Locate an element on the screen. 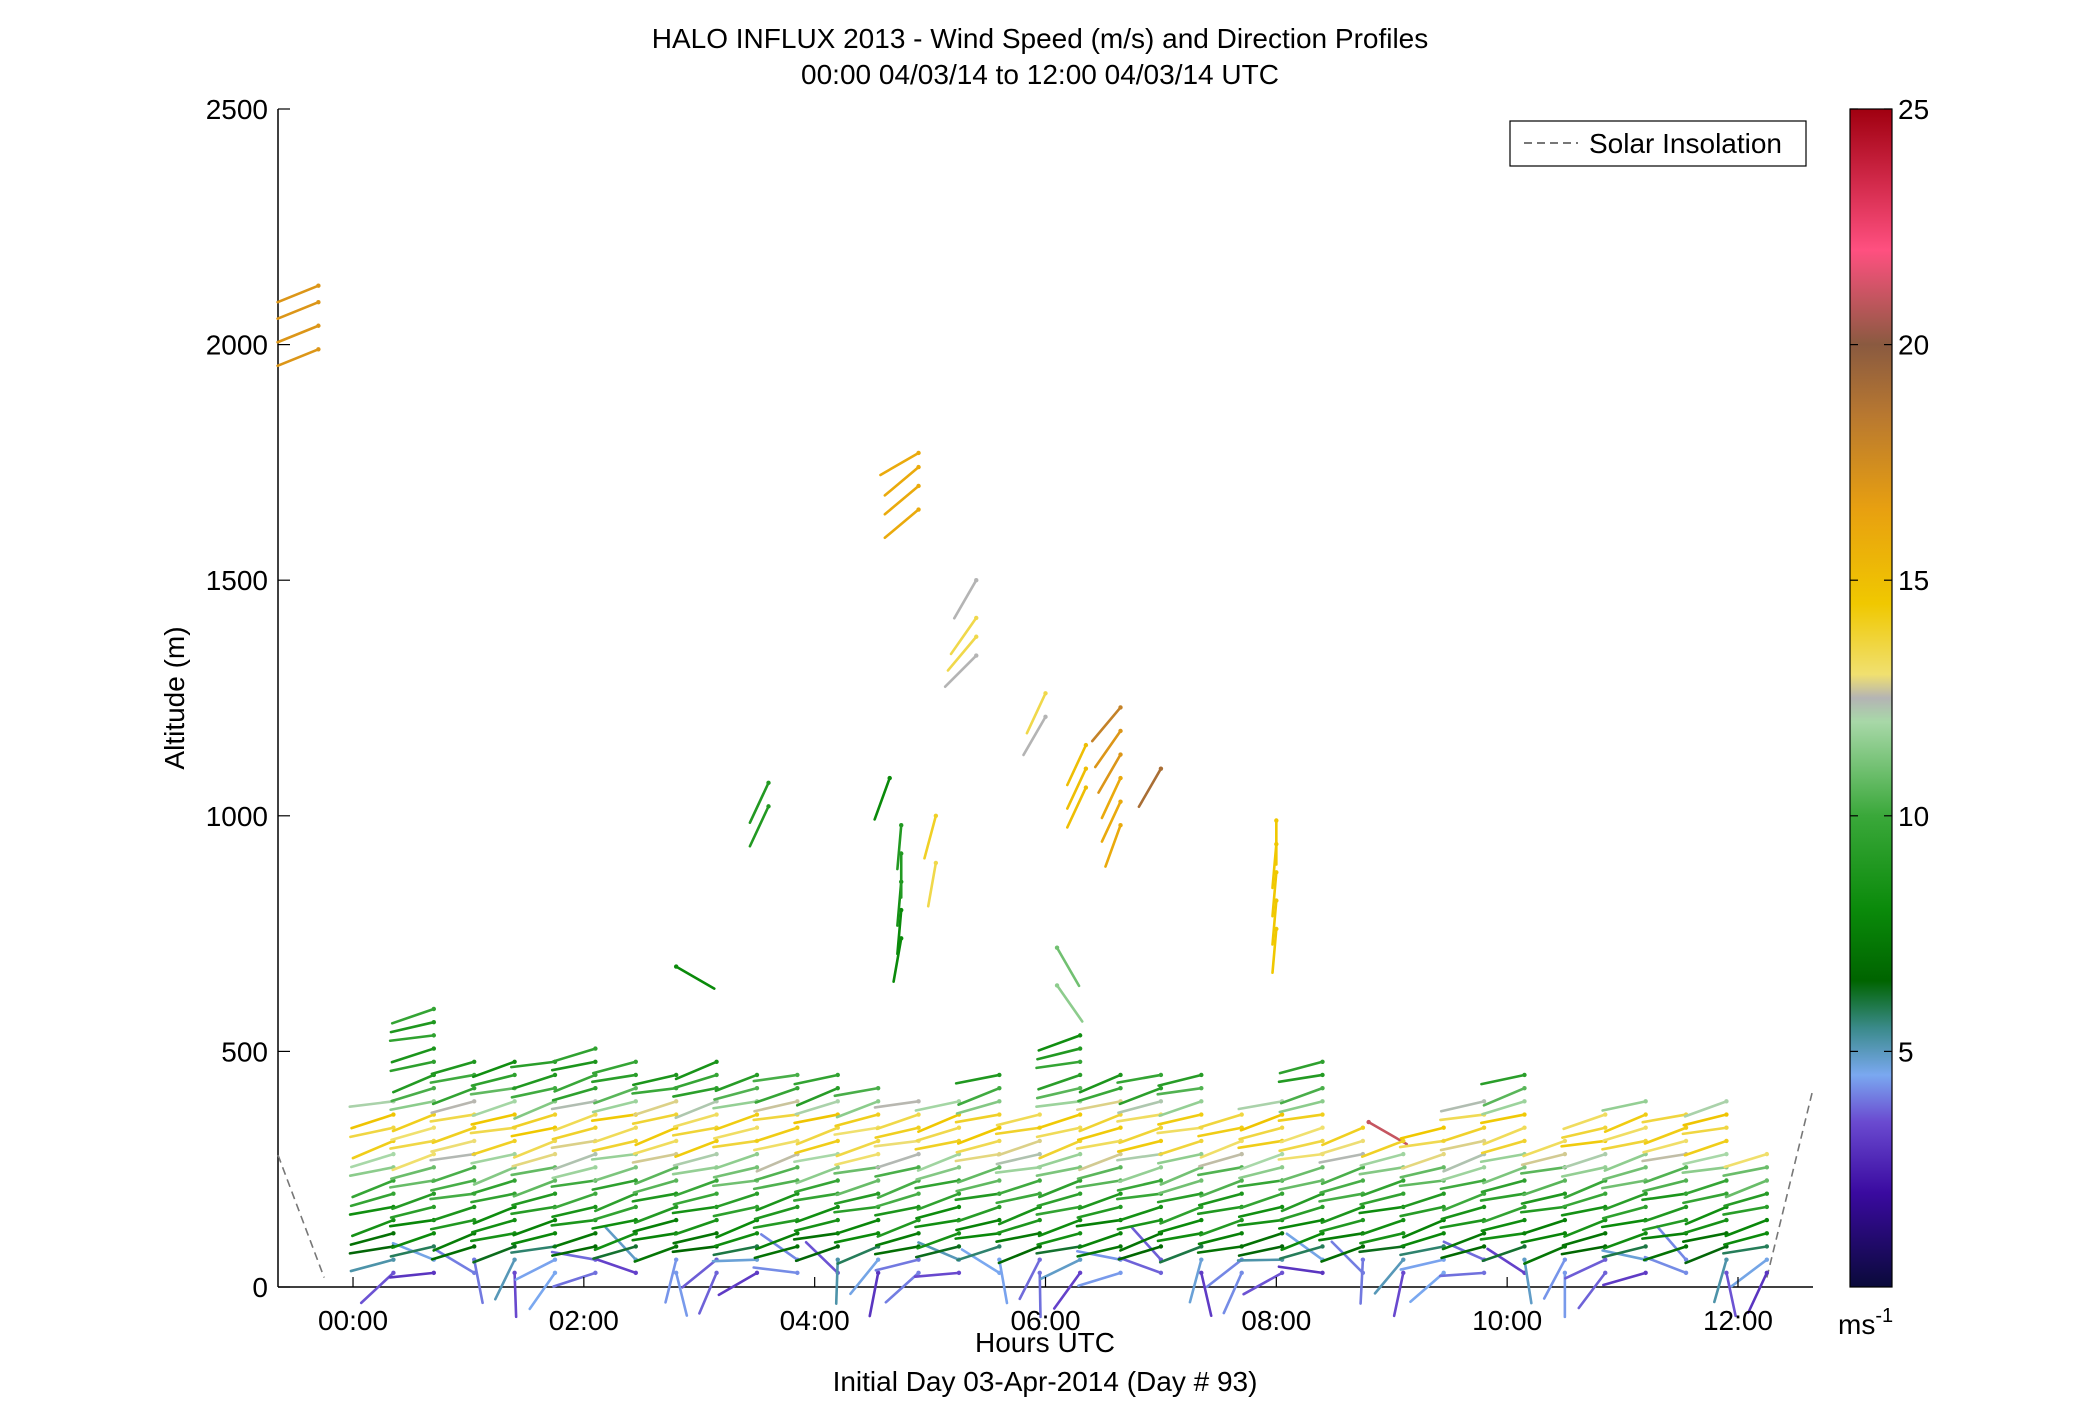  y-ticks: 0 500 1000 1500 2000 2500 is located at coordinates (248, 698).